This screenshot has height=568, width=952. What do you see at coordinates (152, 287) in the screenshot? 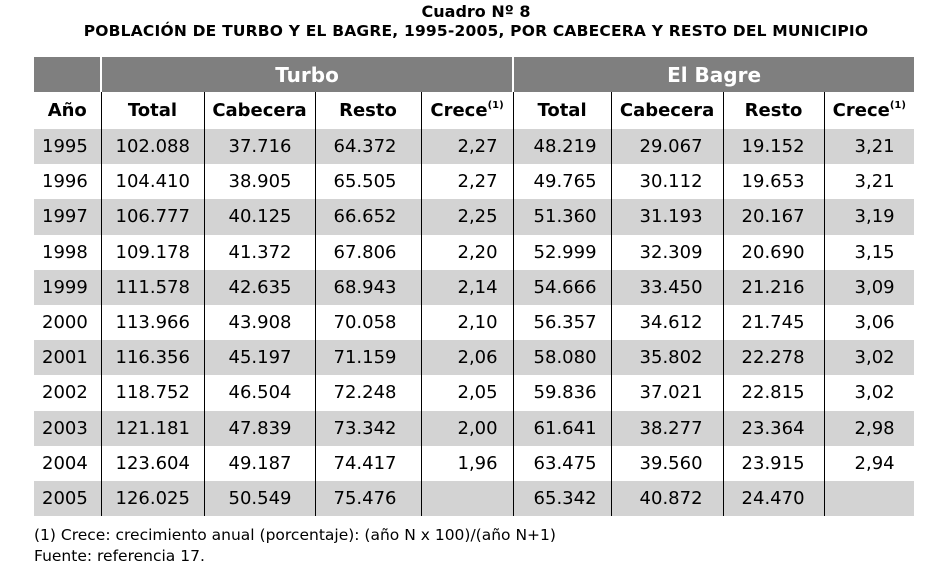
I see `cell-turbo-total: 111.578` at bounding box center [152, 287].